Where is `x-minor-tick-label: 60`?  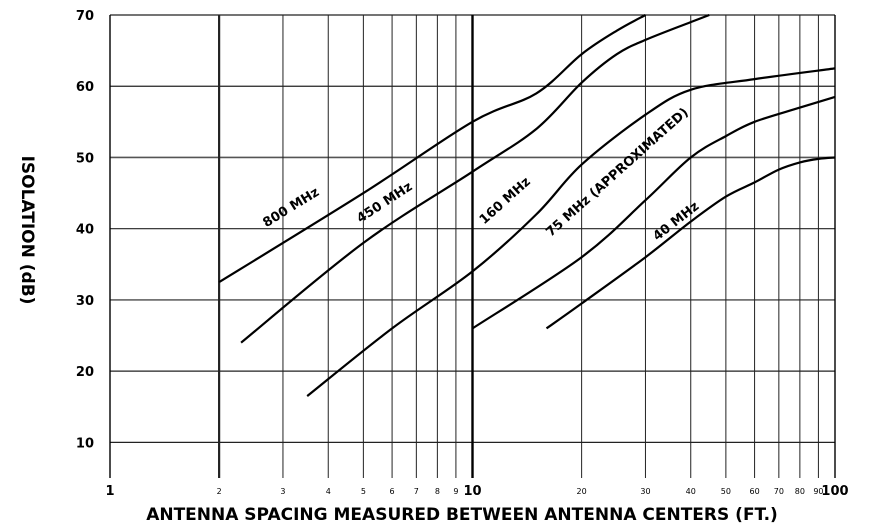 x-minor-tick-label: 60 is located at coordinates (754, 491).